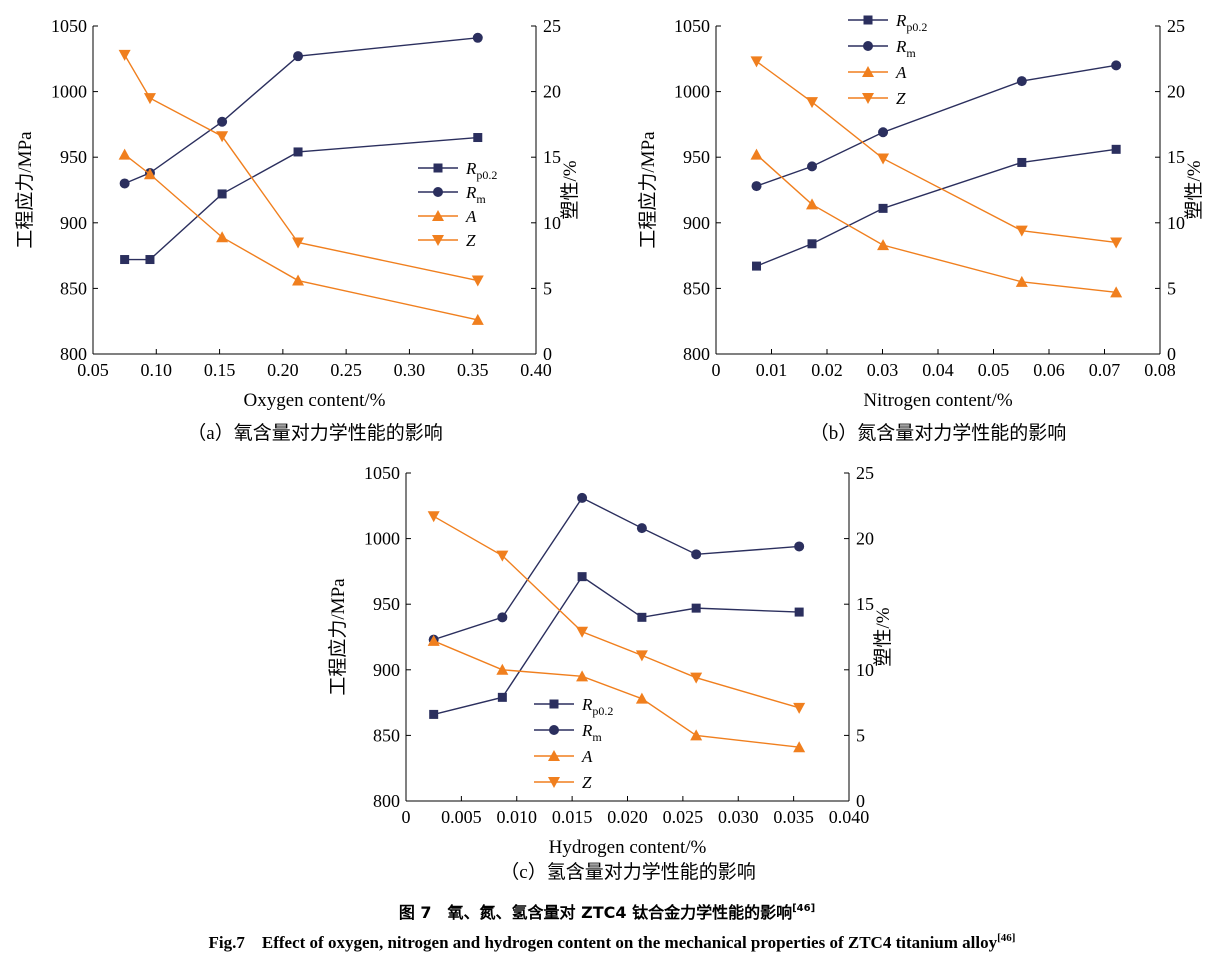 The height and width of the screenshot is (966, 1215). What do you see at coordinates (860, 801) in the screenshot?
I see `y-right-tick-label: 0` at bounding box center [860, 801].